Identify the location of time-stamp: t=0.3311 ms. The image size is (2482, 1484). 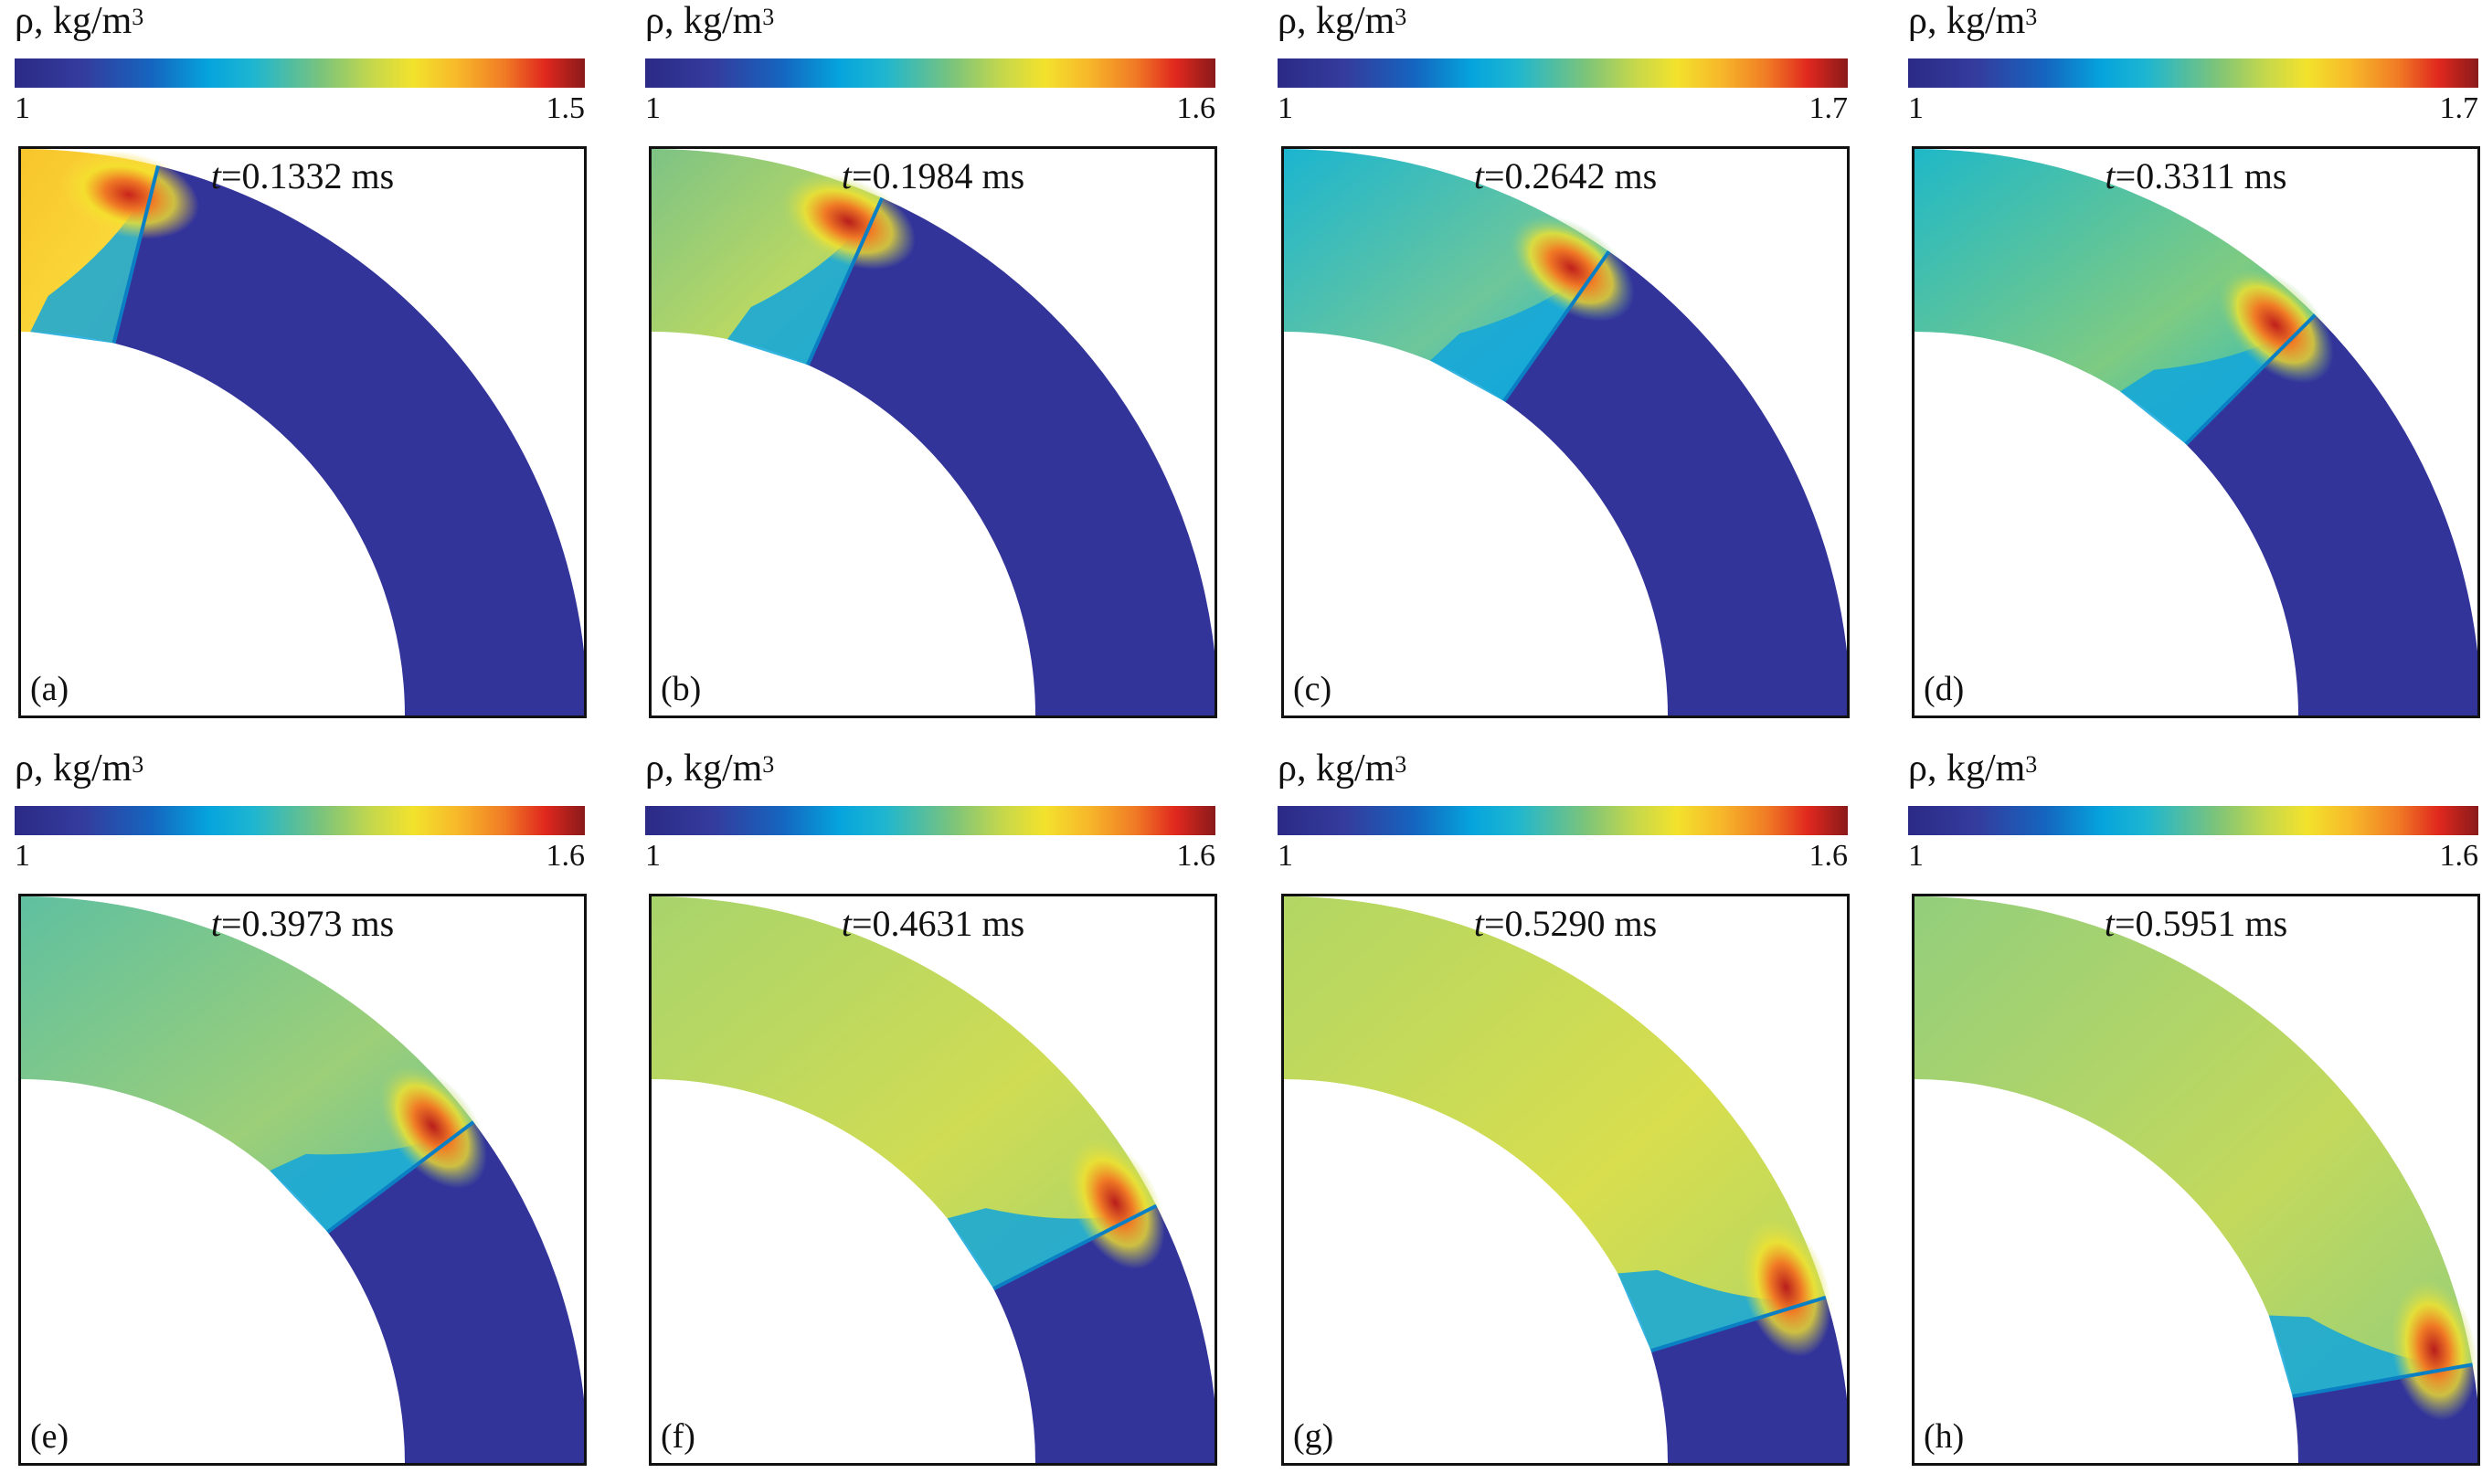
(2196, 176).